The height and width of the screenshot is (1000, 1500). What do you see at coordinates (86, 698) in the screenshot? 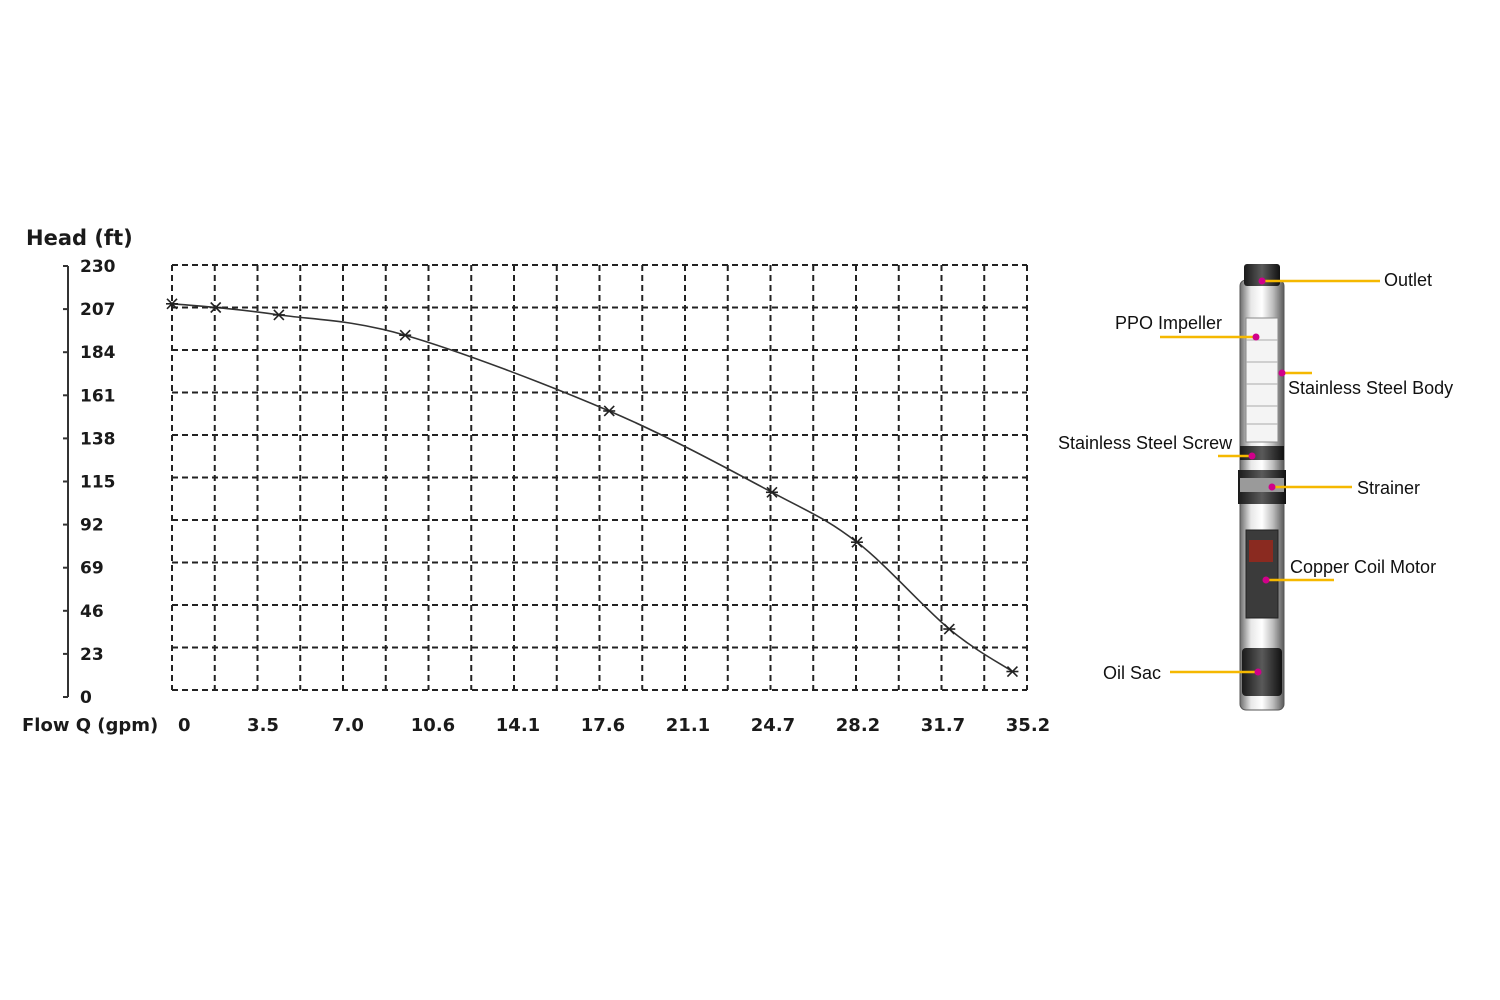
I see `y-tick-label: 0` at bounding box center [86, 698].